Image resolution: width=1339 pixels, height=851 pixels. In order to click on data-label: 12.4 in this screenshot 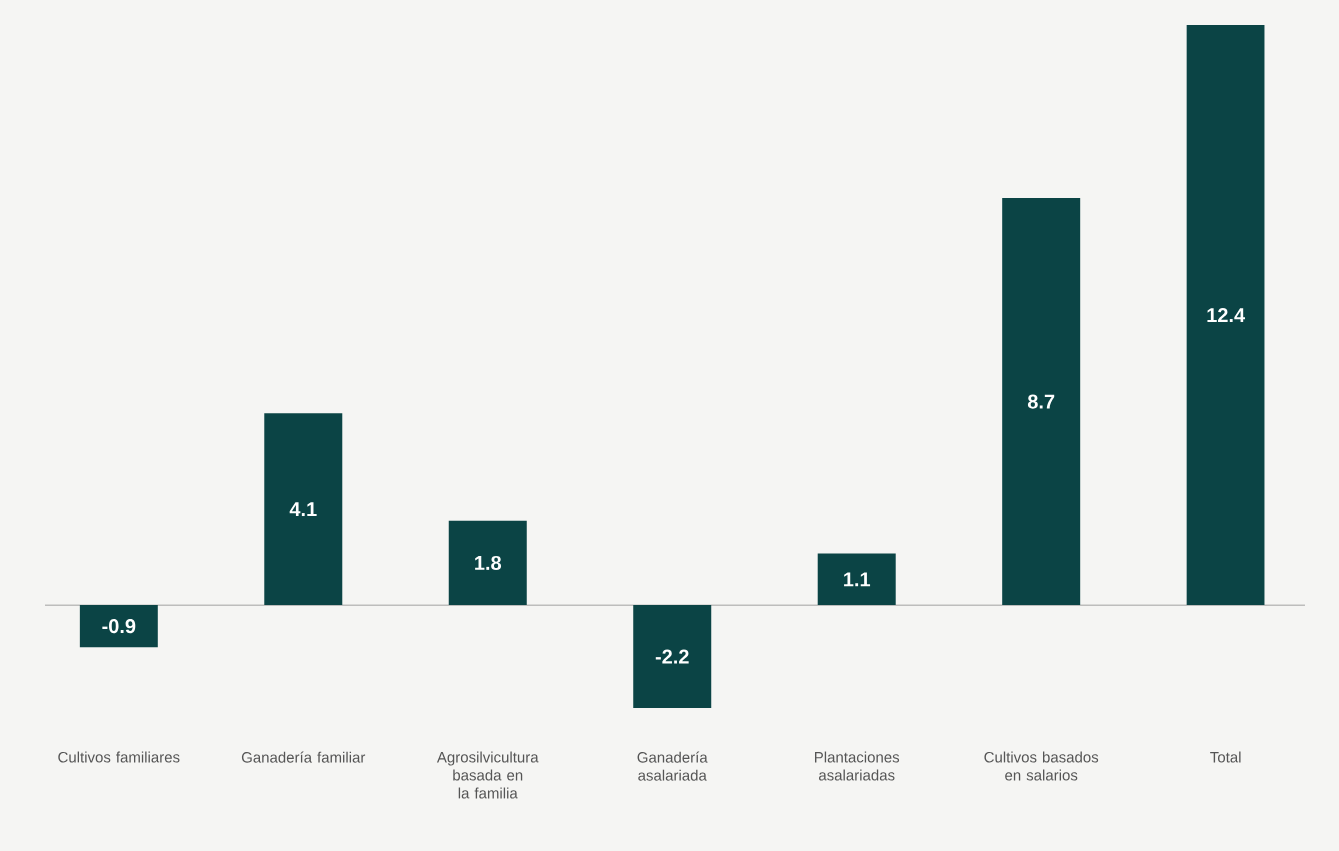, I will do `click(1226, 315)`.